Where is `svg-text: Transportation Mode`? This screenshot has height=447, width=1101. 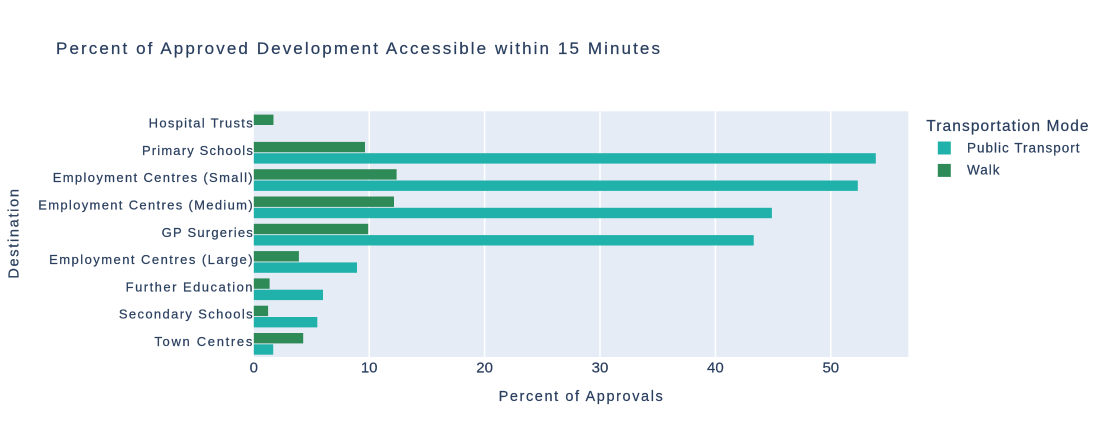
svg-text: Transportation Mode is located at coordinates (1007, 126).